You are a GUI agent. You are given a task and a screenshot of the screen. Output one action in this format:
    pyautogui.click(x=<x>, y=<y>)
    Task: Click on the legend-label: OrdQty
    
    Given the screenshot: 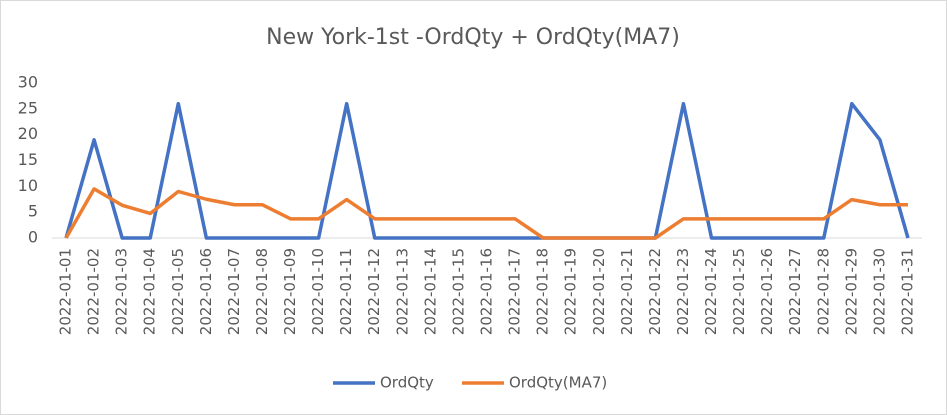 What is the action you would take?
    pyautogui.click(x=407, y=383)
    